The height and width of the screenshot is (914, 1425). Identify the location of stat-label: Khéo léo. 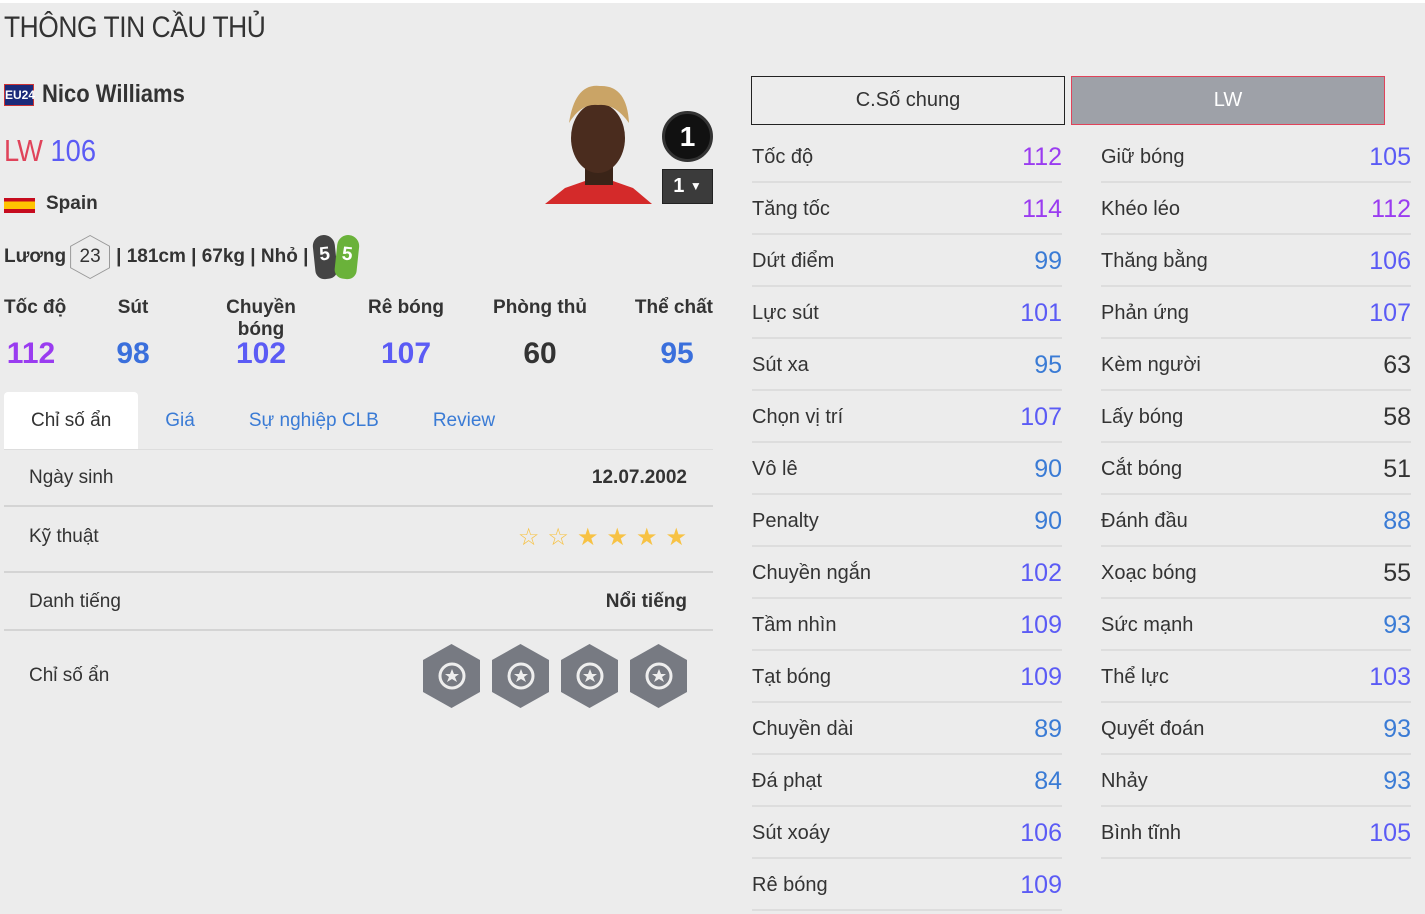
(1140, 208).